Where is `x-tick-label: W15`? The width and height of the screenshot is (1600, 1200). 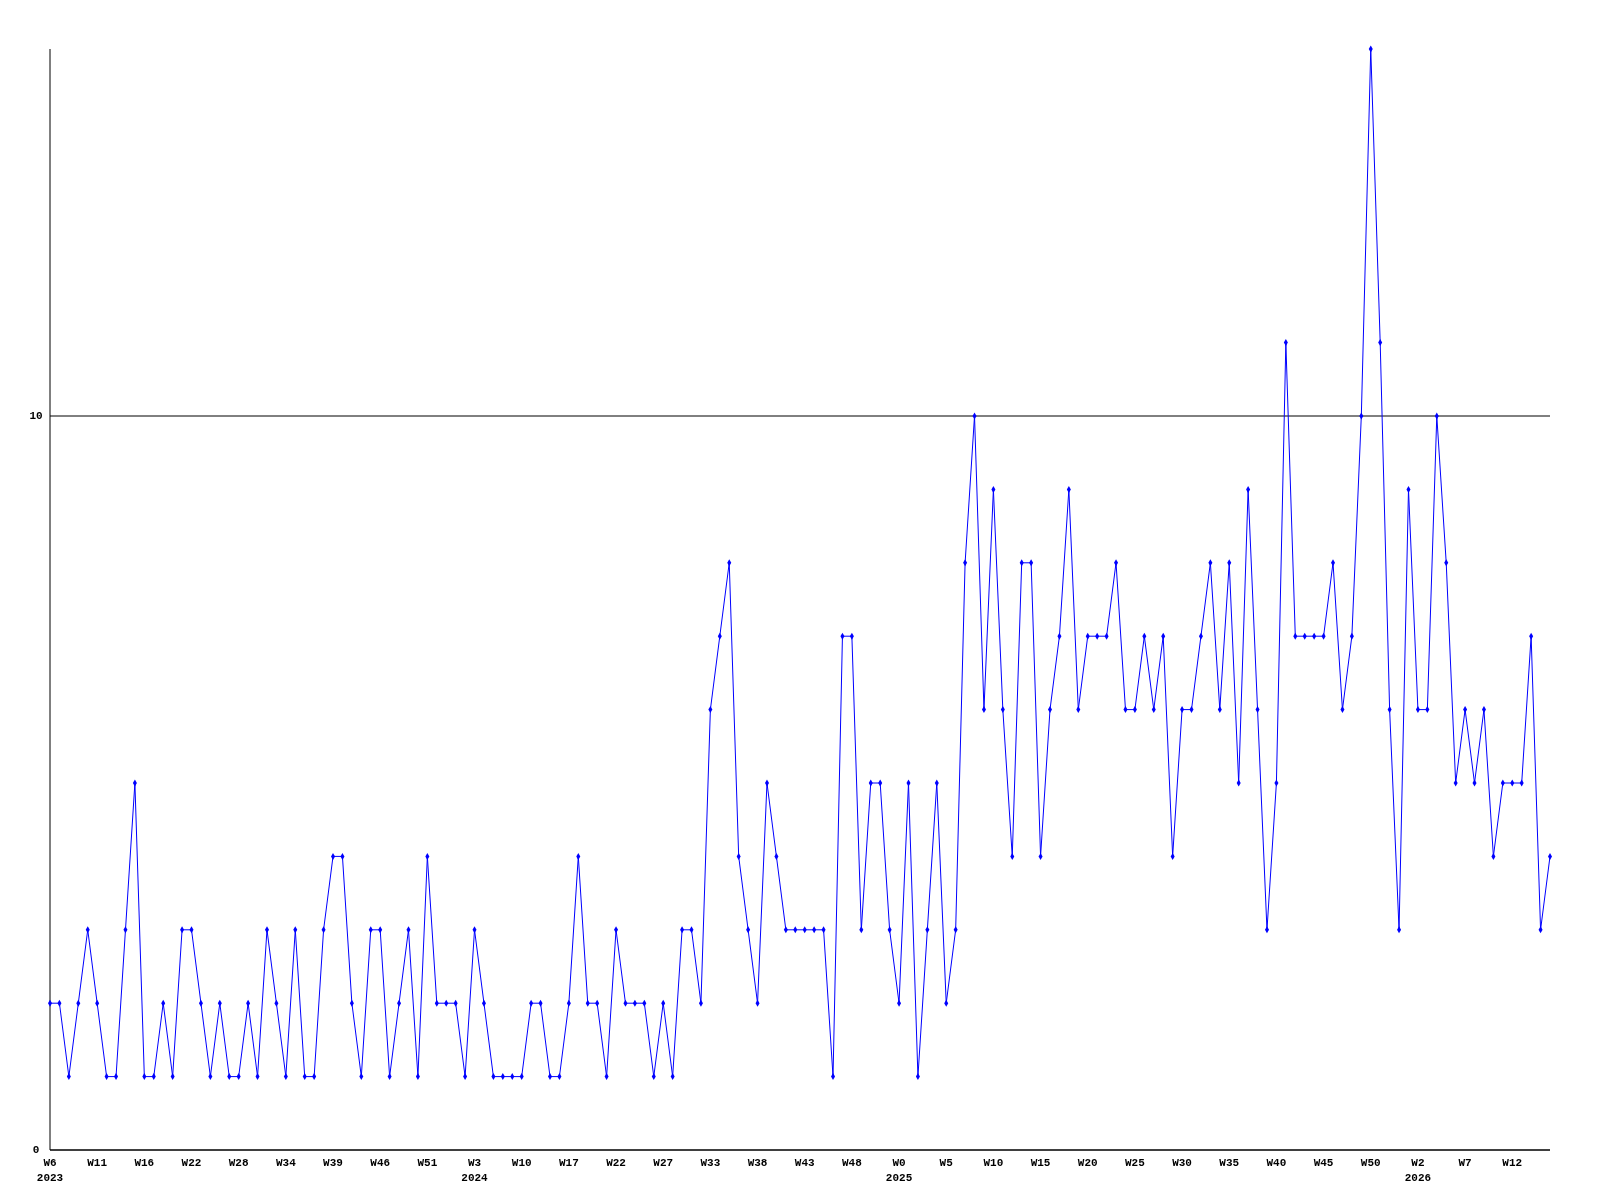
x-tick-label: W15 is located at coordinates (1040, 1163).